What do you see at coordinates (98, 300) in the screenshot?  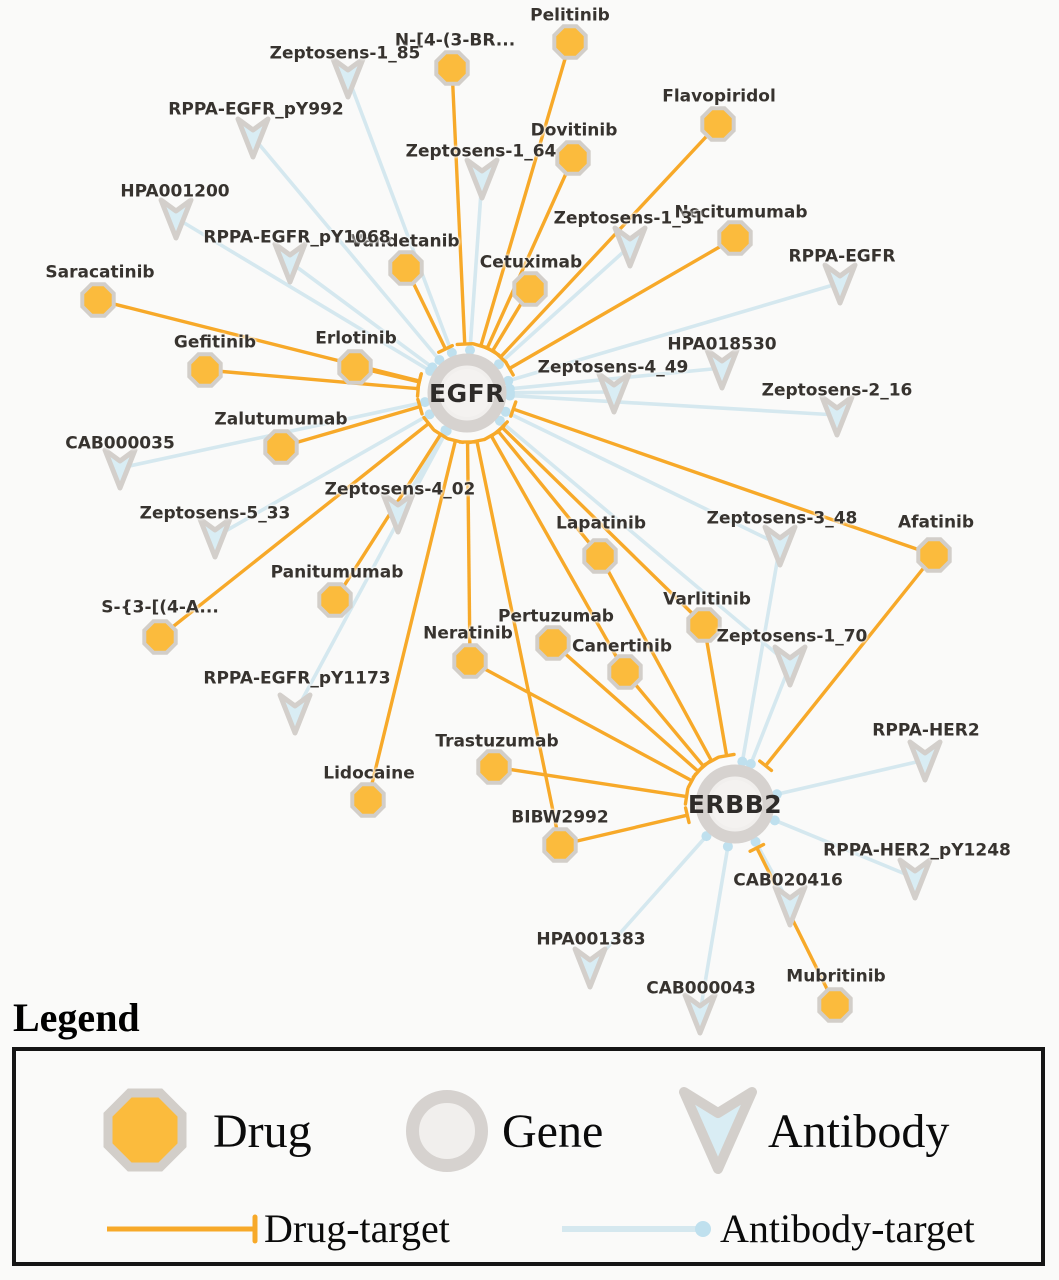 I see `drug-node-saracatinib` at bounding box center [98, 300].